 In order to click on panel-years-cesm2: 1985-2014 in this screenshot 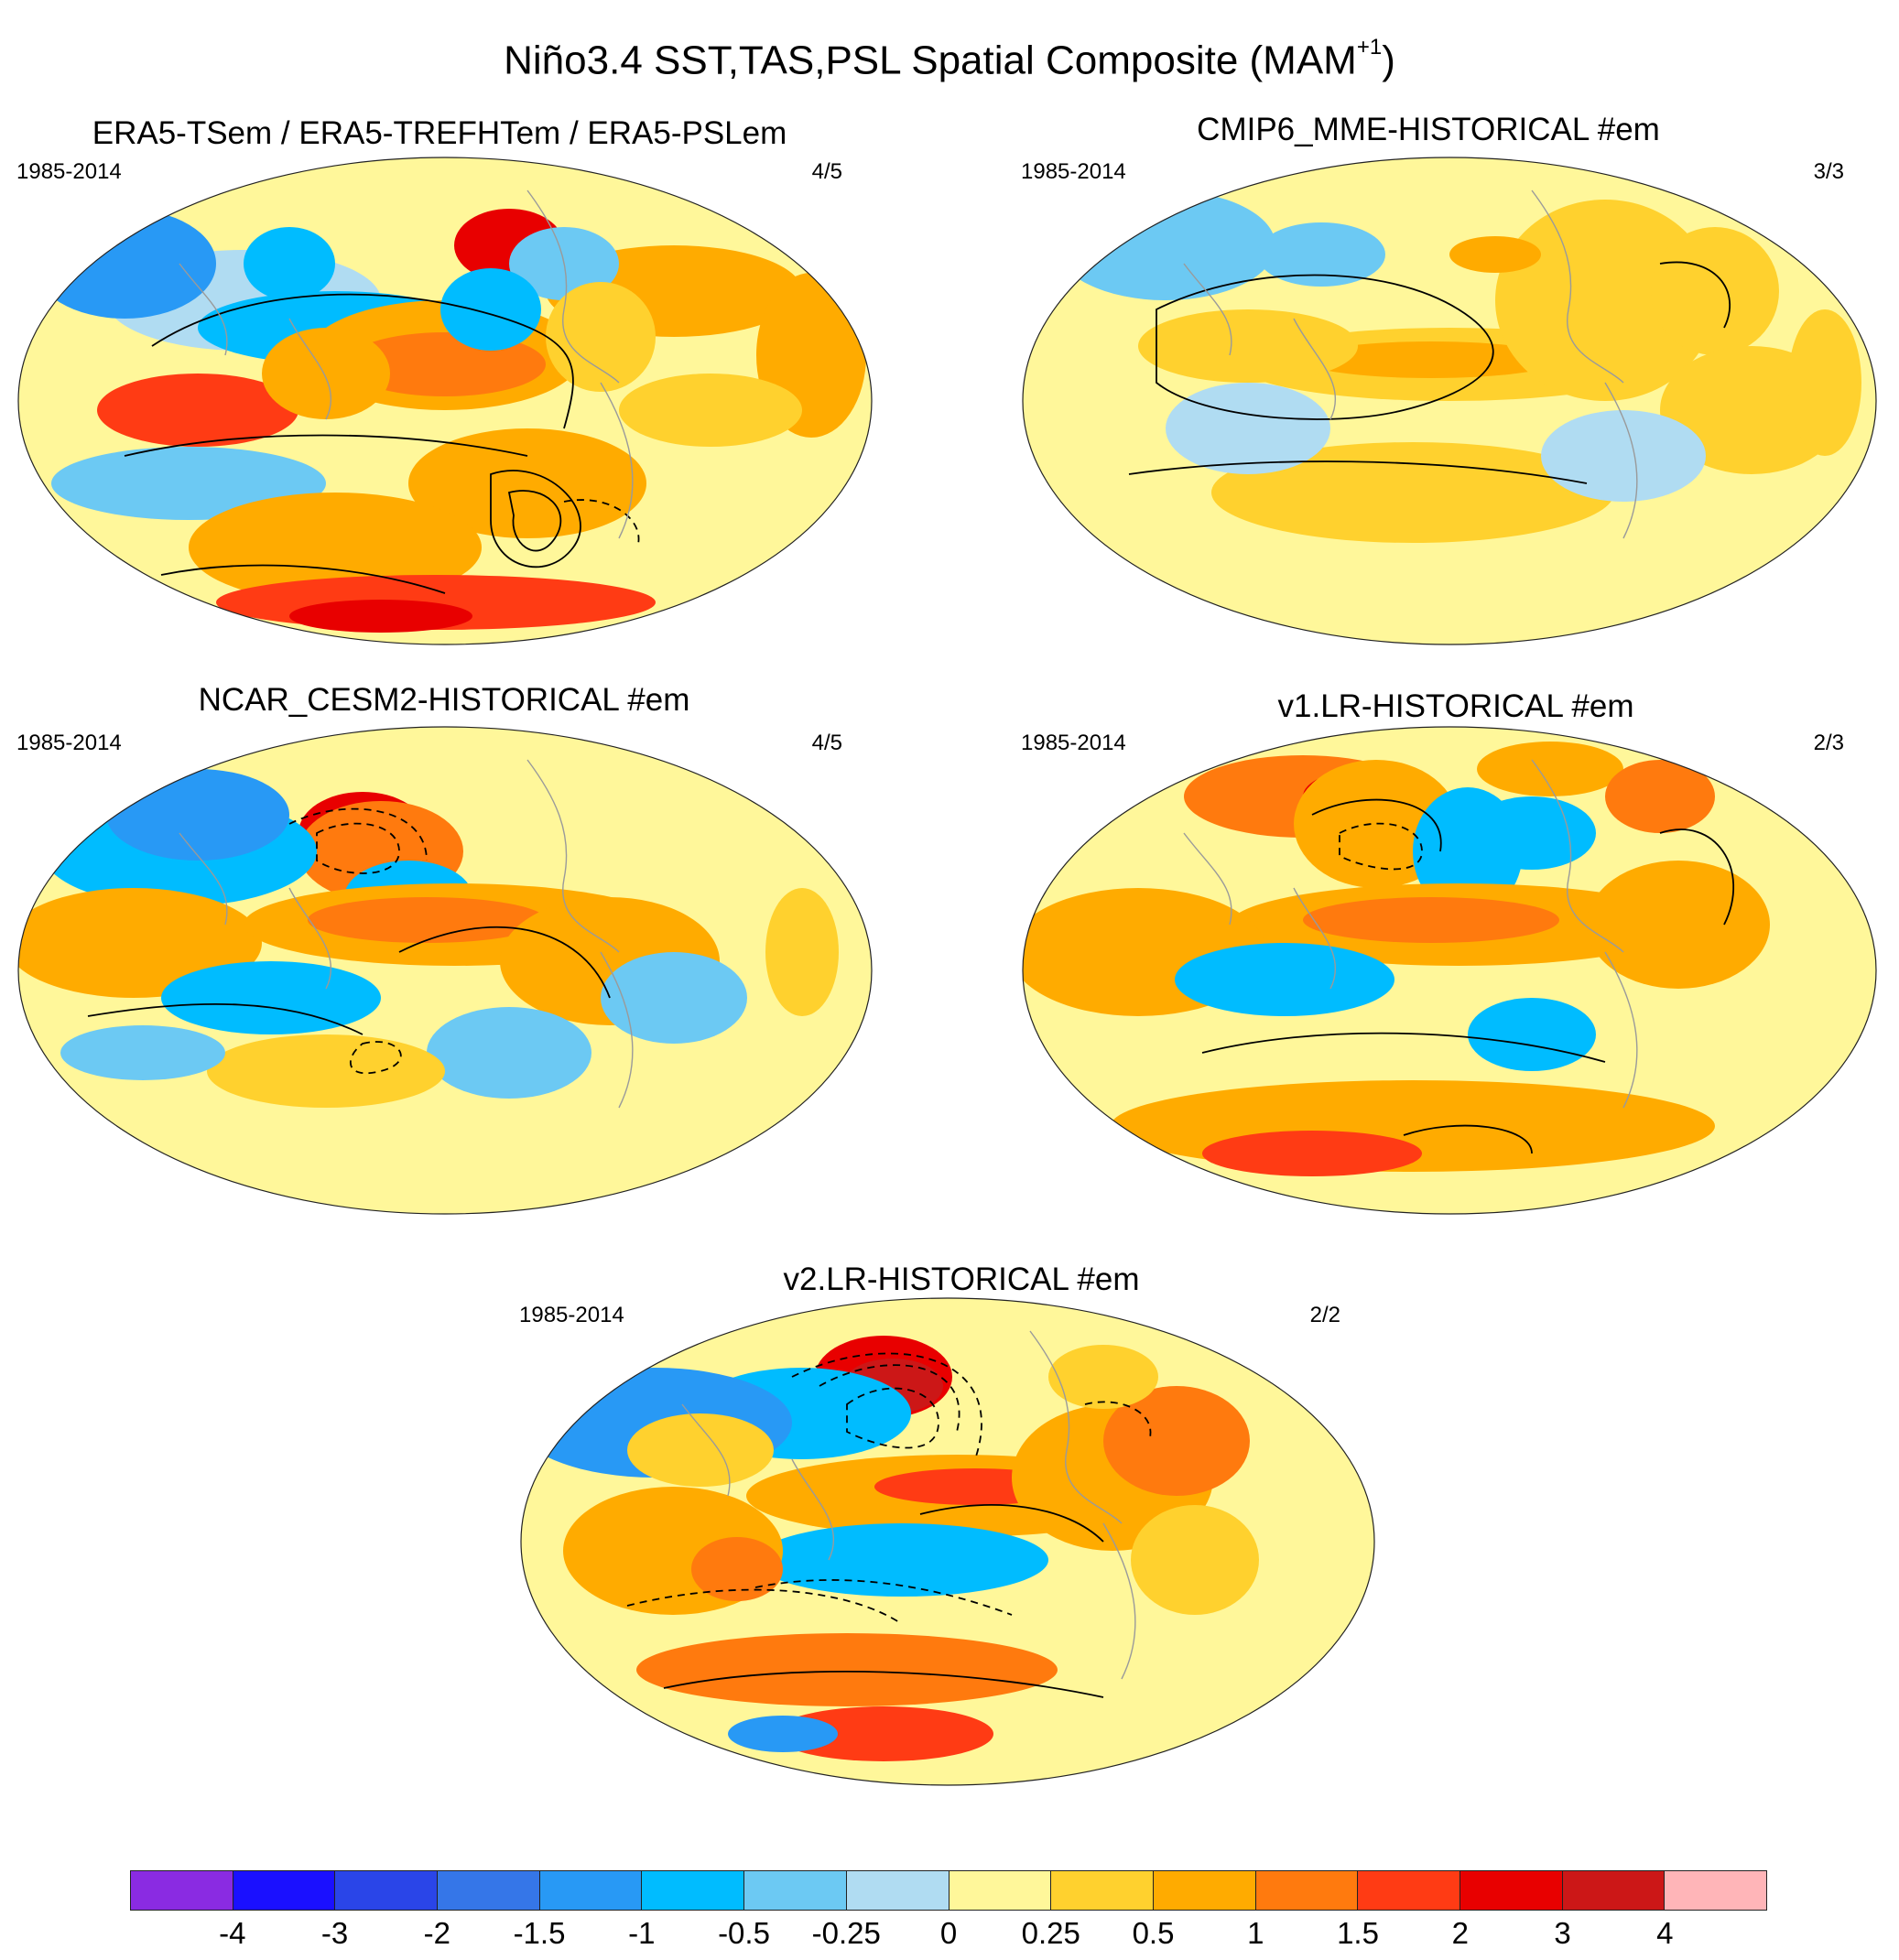, I will do `click(69, 743)`.